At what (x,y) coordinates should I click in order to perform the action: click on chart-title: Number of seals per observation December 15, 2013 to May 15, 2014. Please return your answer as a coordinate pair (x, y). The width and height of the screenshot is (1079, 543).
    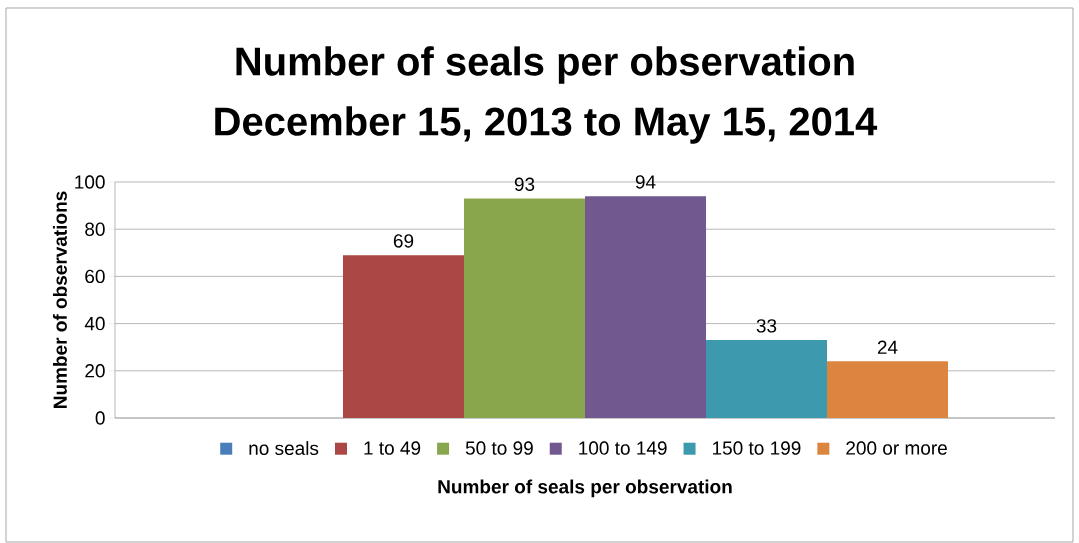
    Looking at the image, I should click on (546, 95).